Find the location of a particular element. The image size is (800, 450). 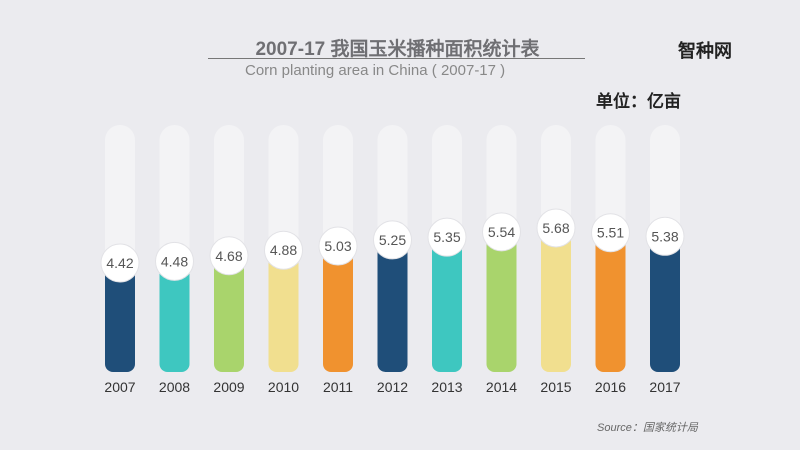

data-label: 5.38 is located at coordinates (664, 236).